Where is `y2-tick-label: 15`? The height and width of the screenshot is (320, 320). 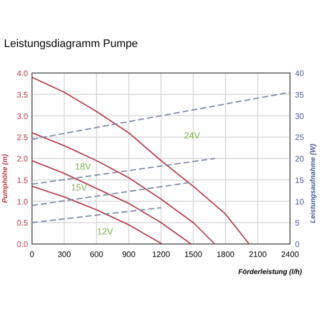
y2-tick-label: 15 is located at coordinates (299, 180).